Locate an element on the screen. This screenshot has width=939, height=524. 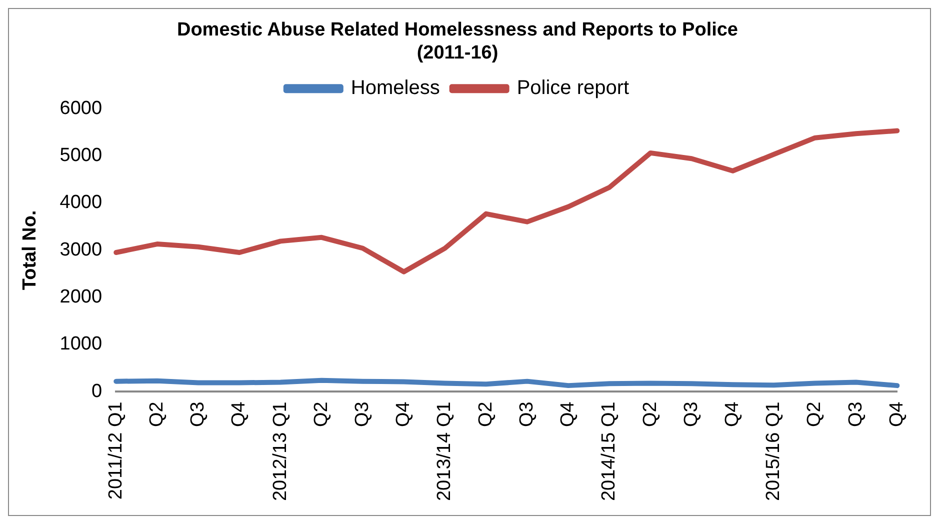
y-tick-label: 3000 is located at coordinates (81, 249).